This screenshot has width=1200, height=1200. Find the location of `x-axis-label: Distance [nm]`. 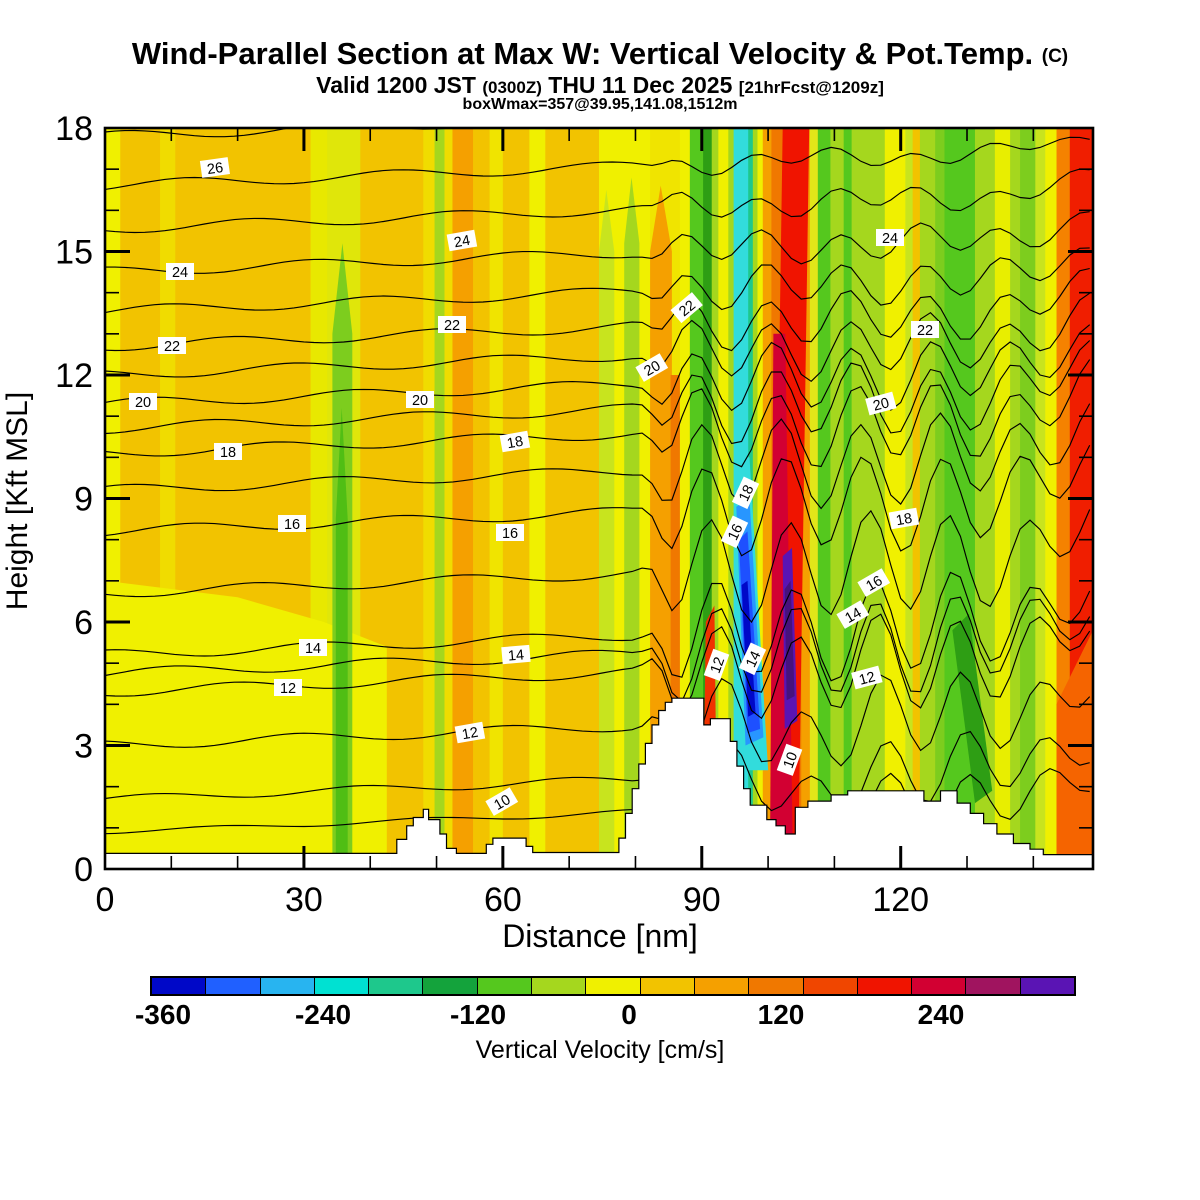

x-axis-label: Distance [nm] is located at coordinates (600, 936).